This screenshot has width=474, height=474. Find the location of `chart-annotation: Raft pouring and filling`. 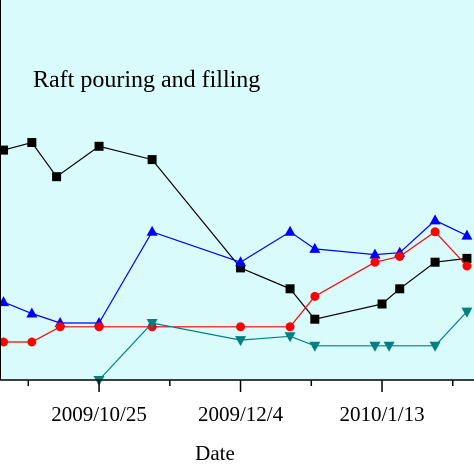

chart-annotation: Raft pouring and filling is located at coordinates (146, 80).